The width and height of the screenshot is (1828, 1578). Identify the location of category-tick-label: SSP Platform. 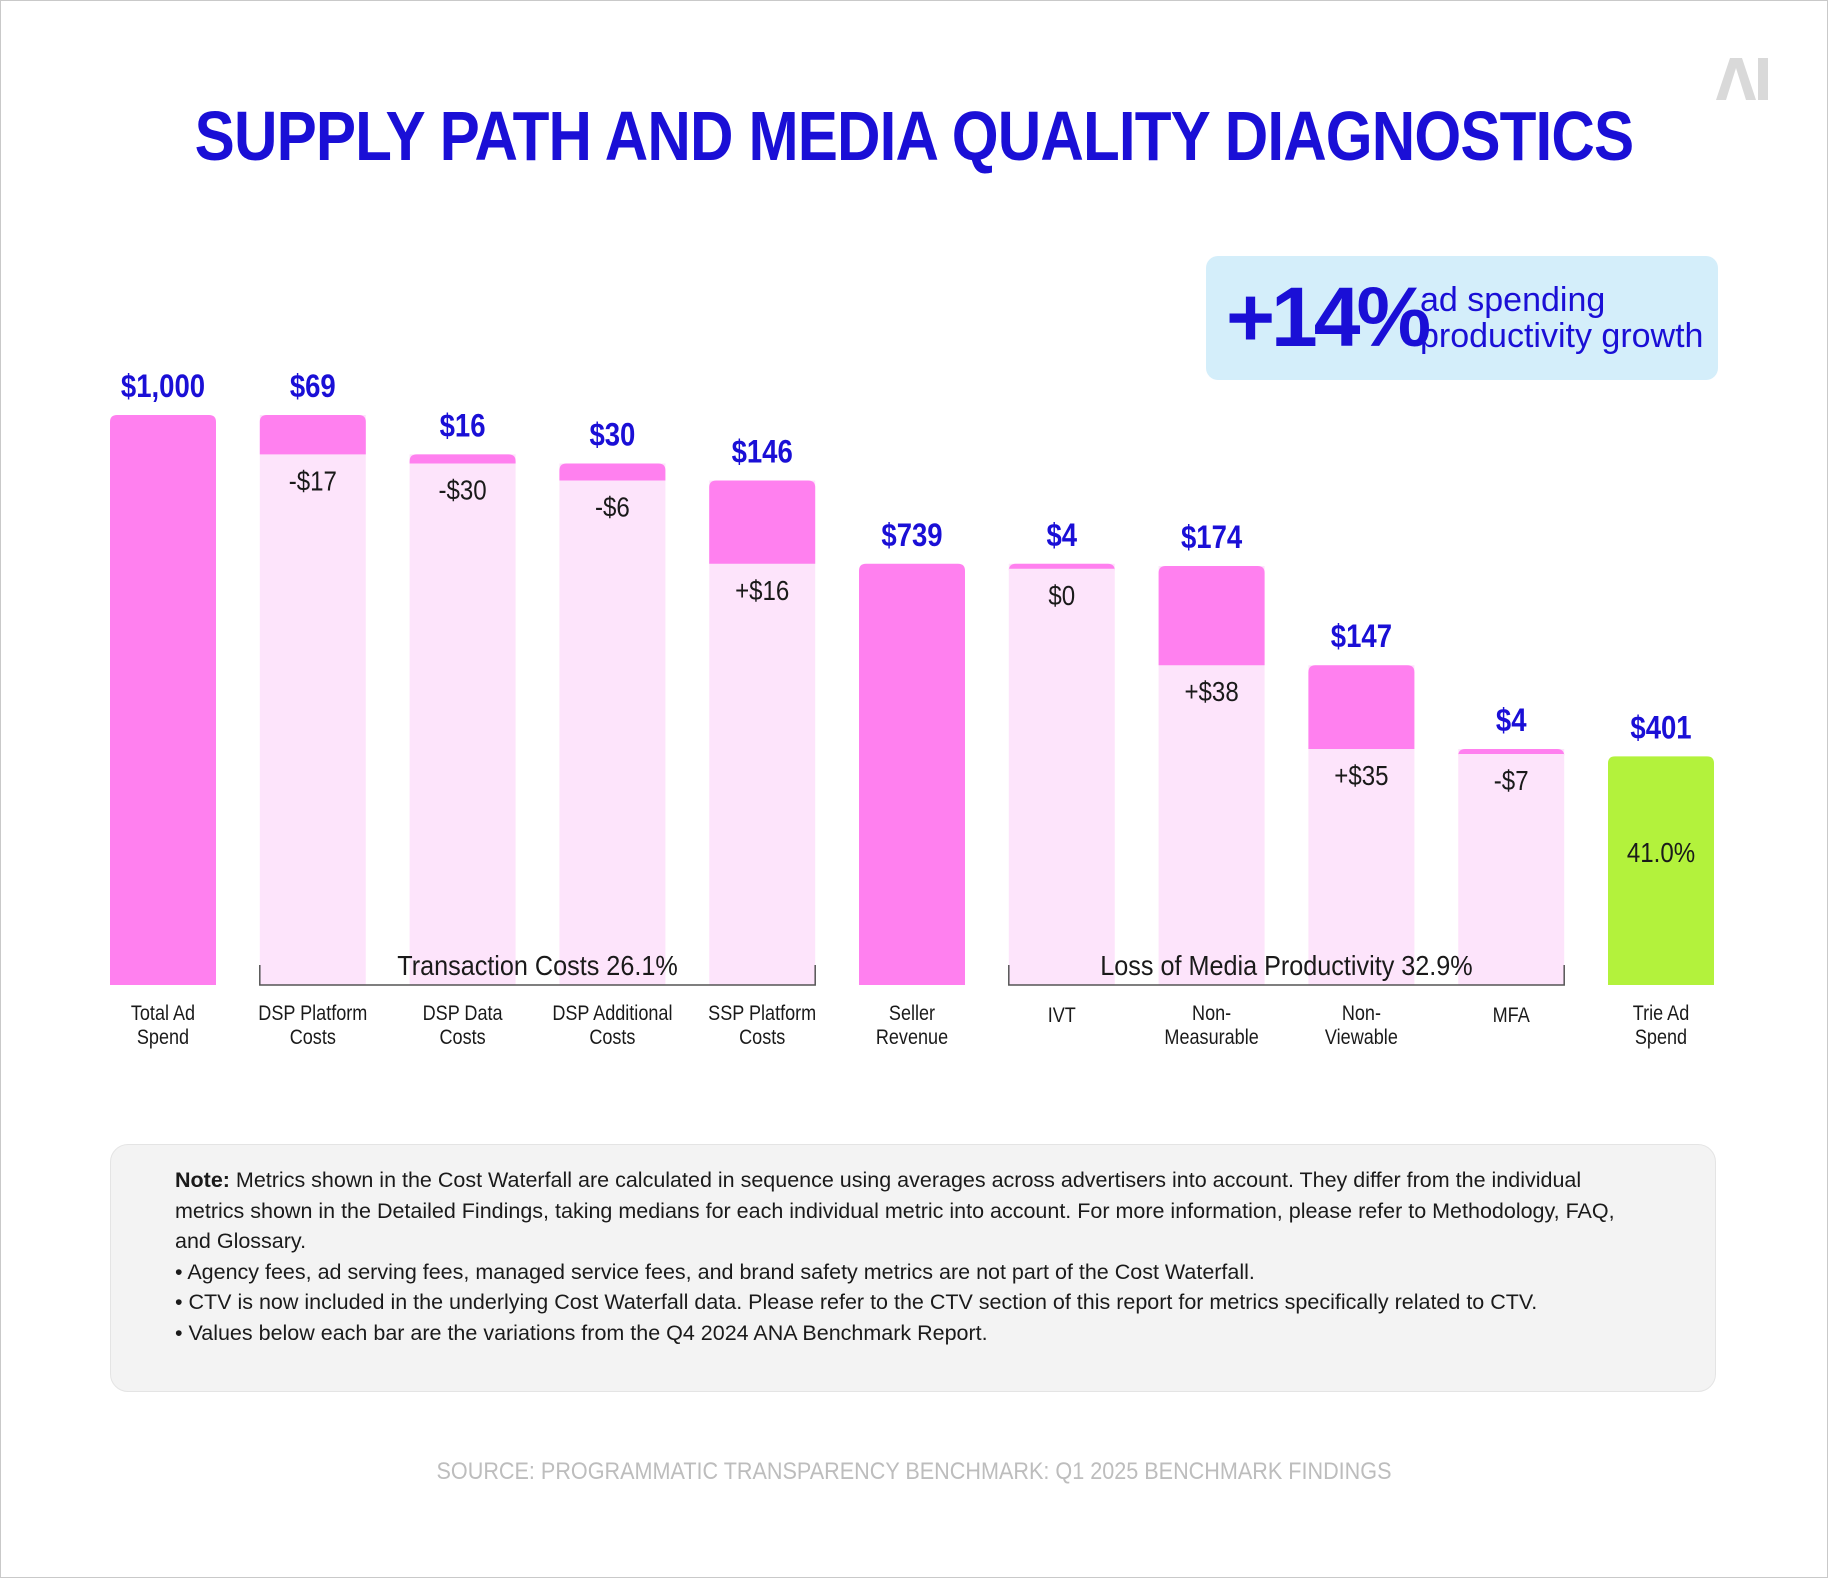
(762, 1014).